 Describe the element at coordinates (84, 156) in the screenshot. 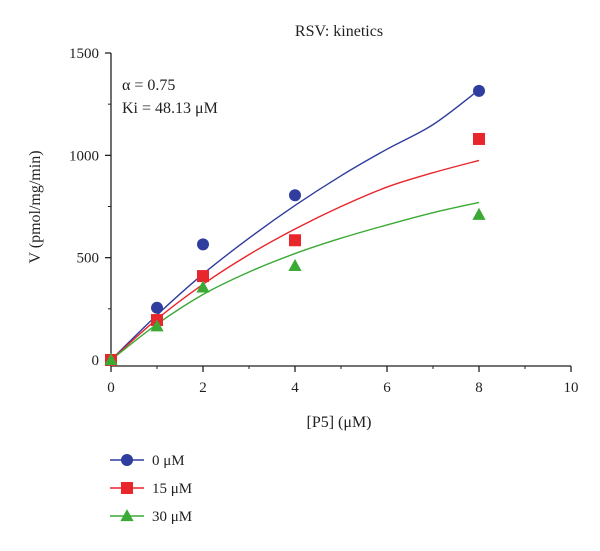

I see `y-tick-label: 1000` at that location.